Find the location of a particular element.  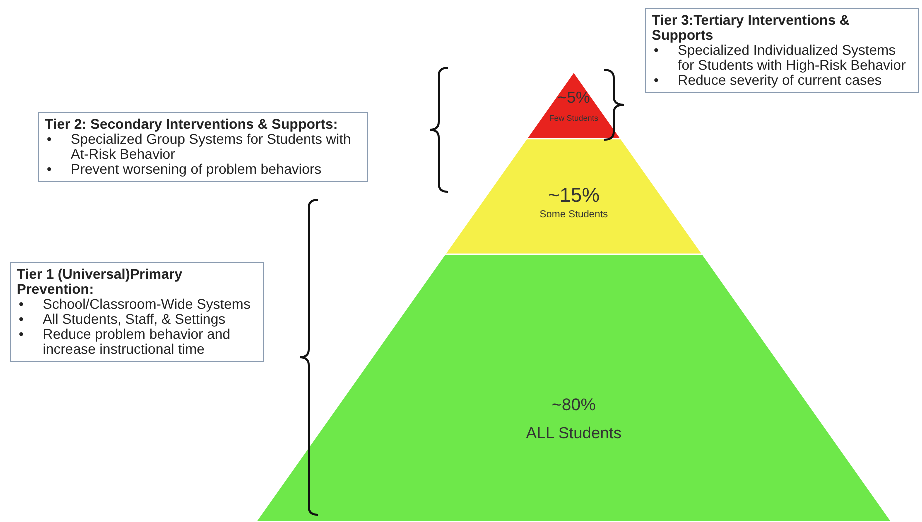

text: Tier 1 (Universal)Primary Prevention: • School/Classroom-Wide Systems • All Students, Staff, & Settings • Reduce problem behavior and increase instructional time is located at coordinates (134, 311).